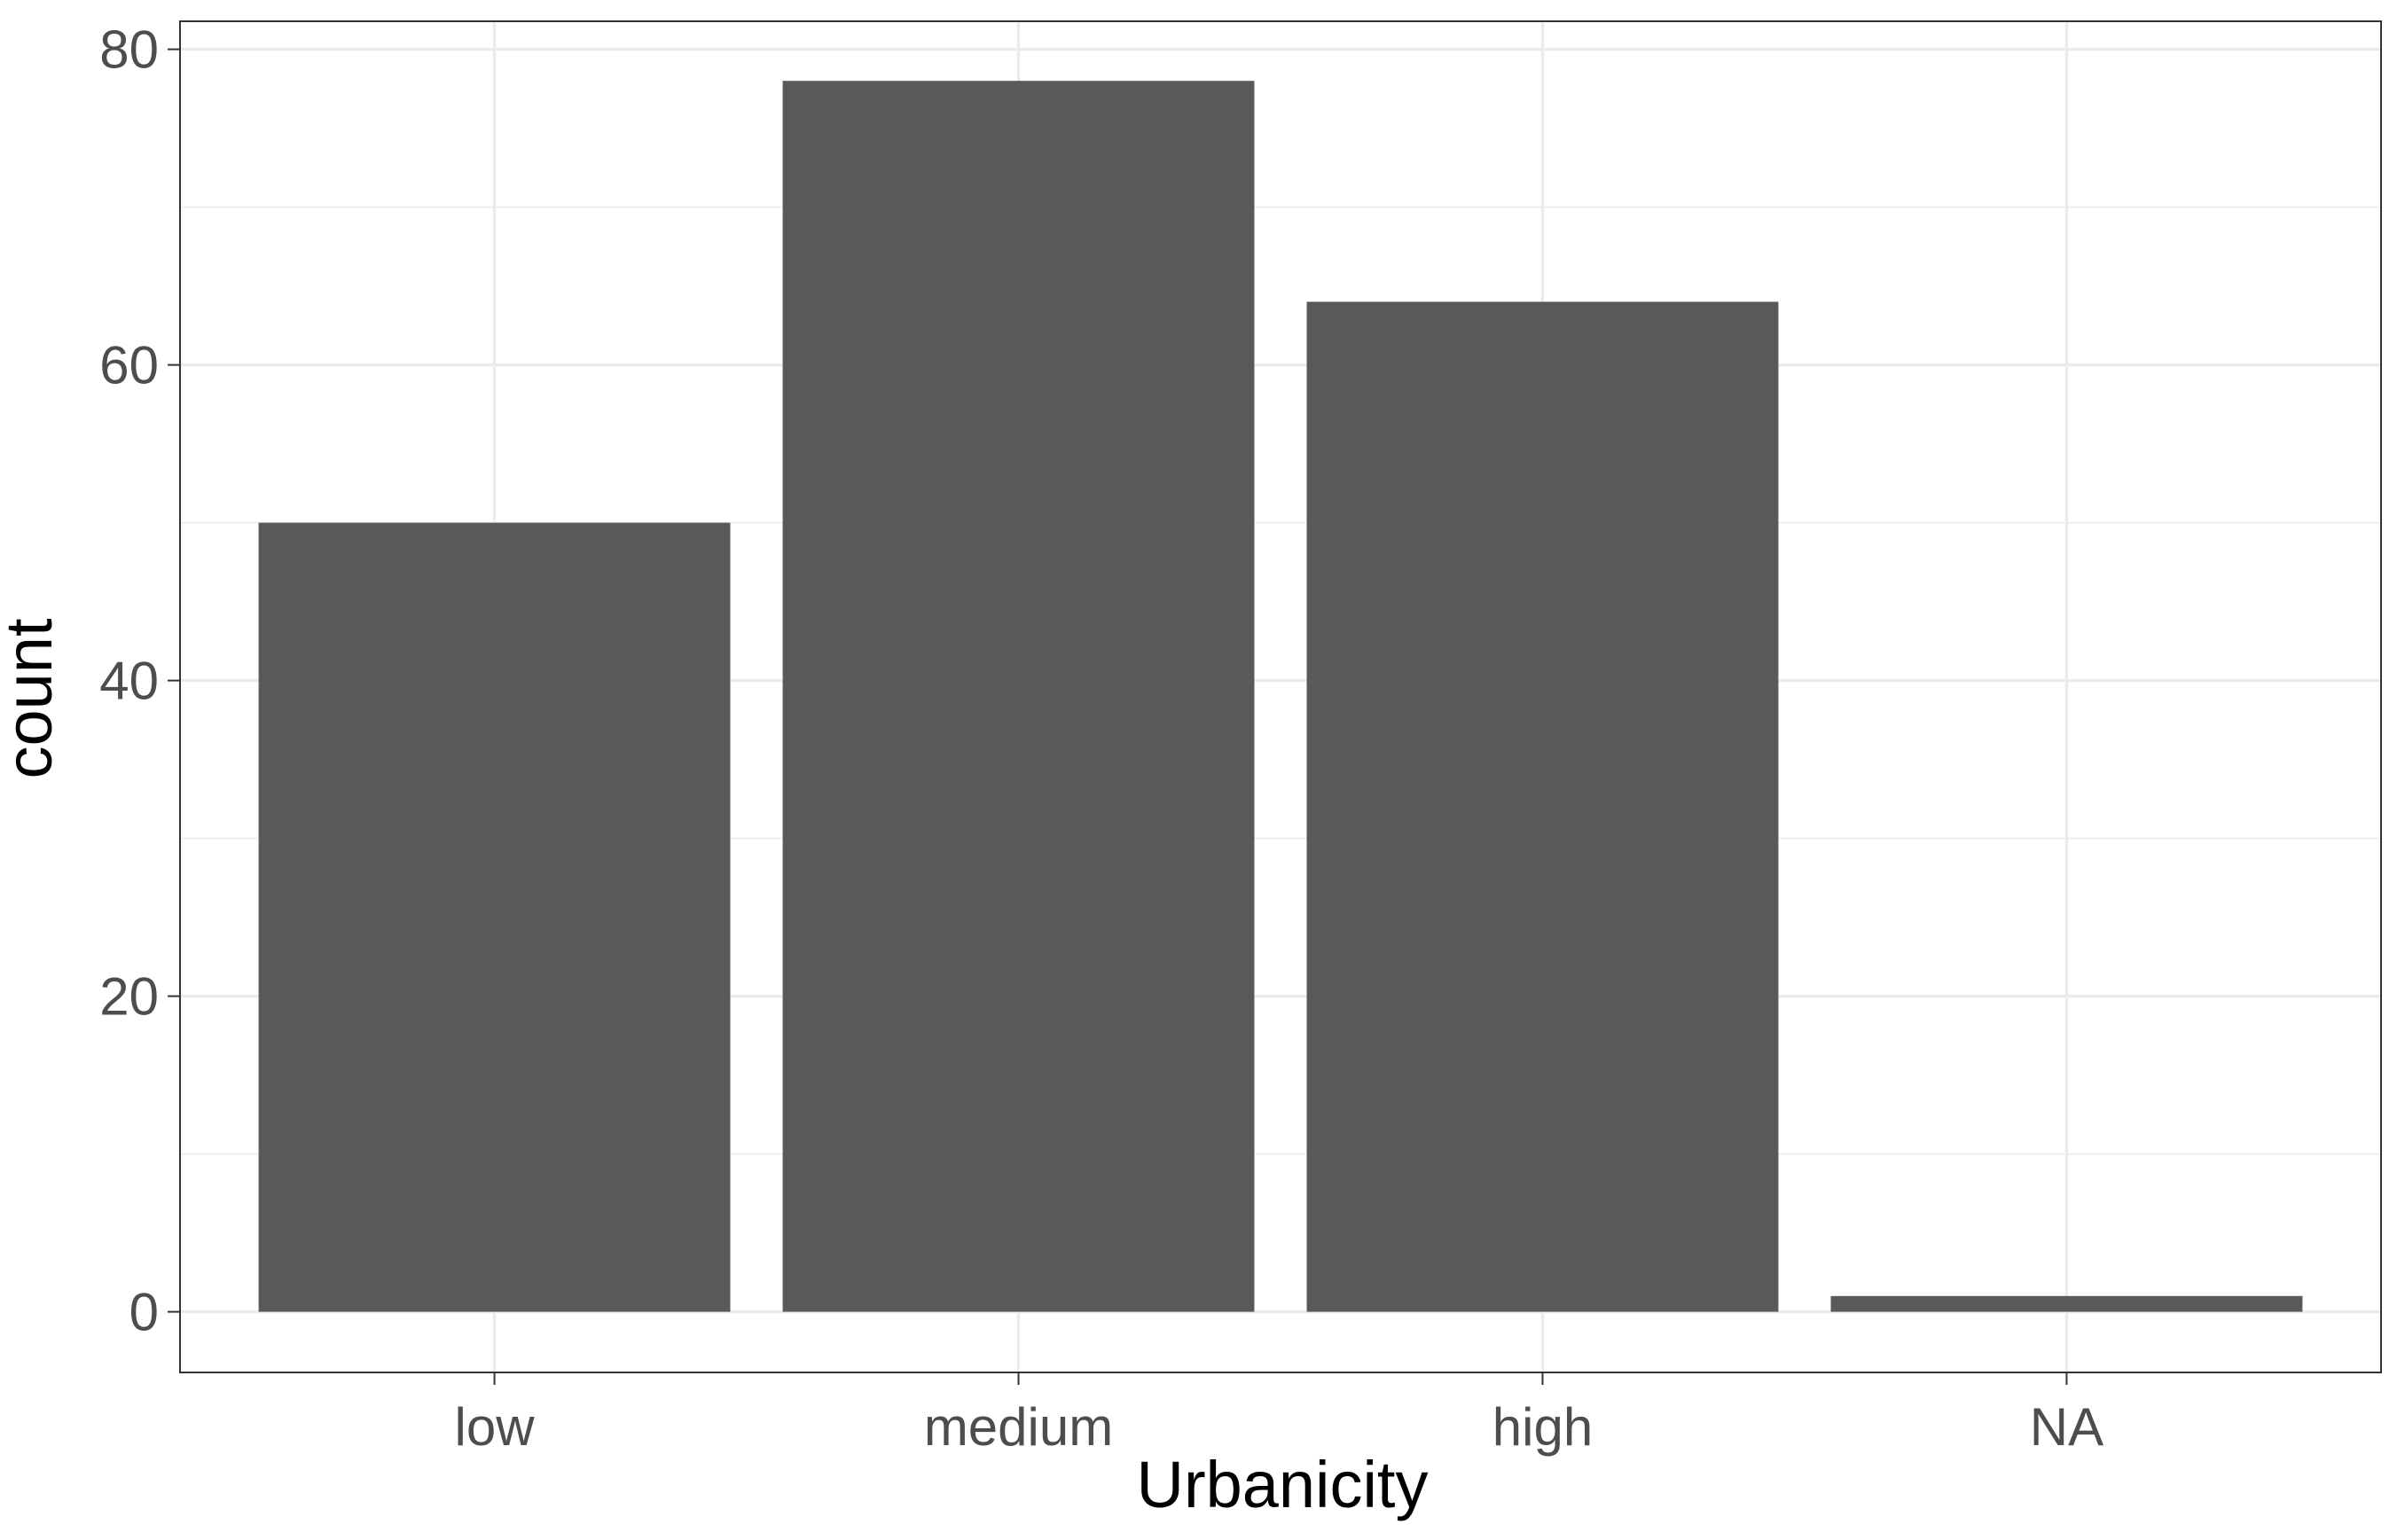 This screenshot has height=1540, width=2405. I want to click on y-tick-label: 60, so click(129, 365).